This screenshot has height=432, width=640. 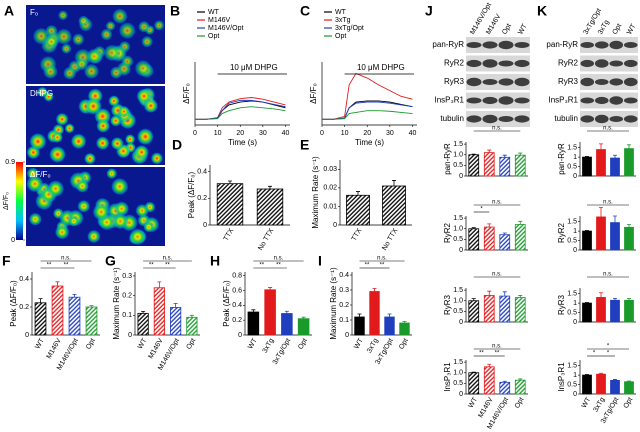 I want to click on x-tick-label: WT, so click(x=40, y=344).